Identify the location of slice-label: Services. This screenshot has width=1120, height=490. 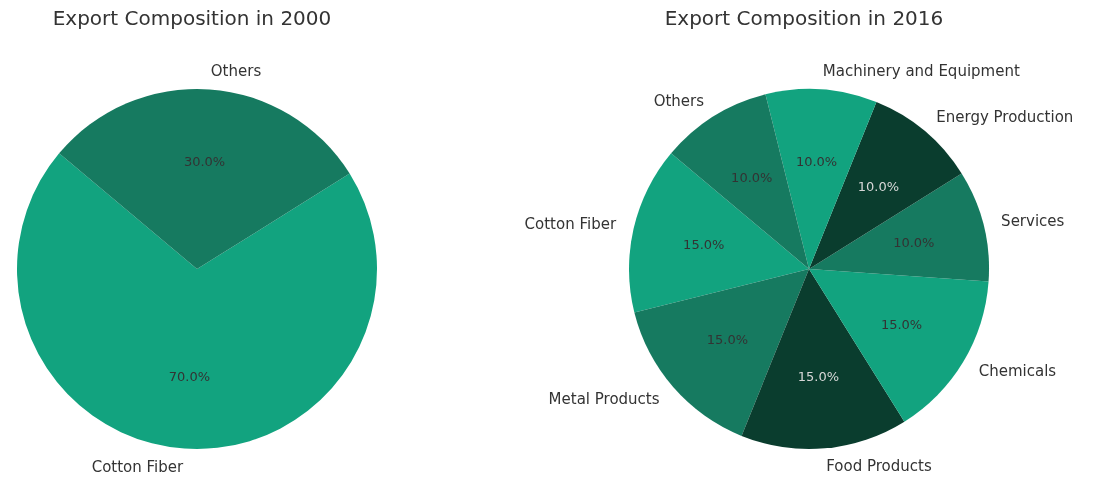
(1033, 221).